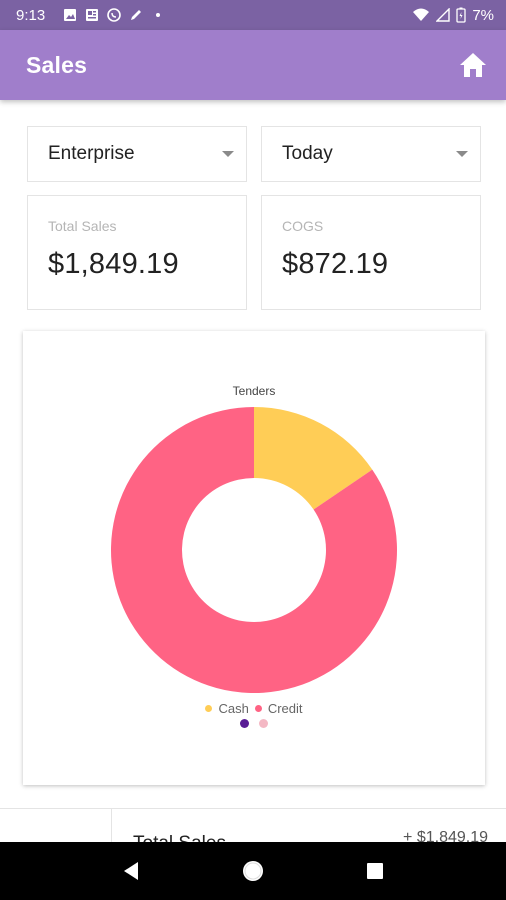  I want to click on chart-pager, so click(254, 723).